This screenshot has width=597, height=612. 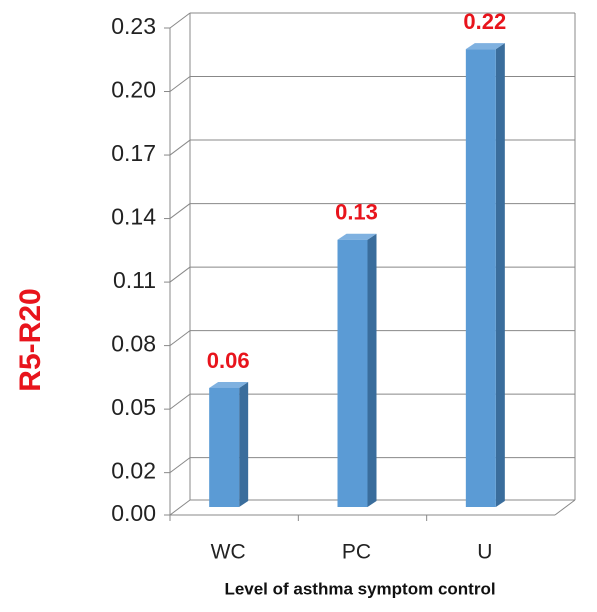 What do you see at coordinates (228, 360) in the screenshot?
I see `value-label: 0.06` at bounding box center [228, 360].